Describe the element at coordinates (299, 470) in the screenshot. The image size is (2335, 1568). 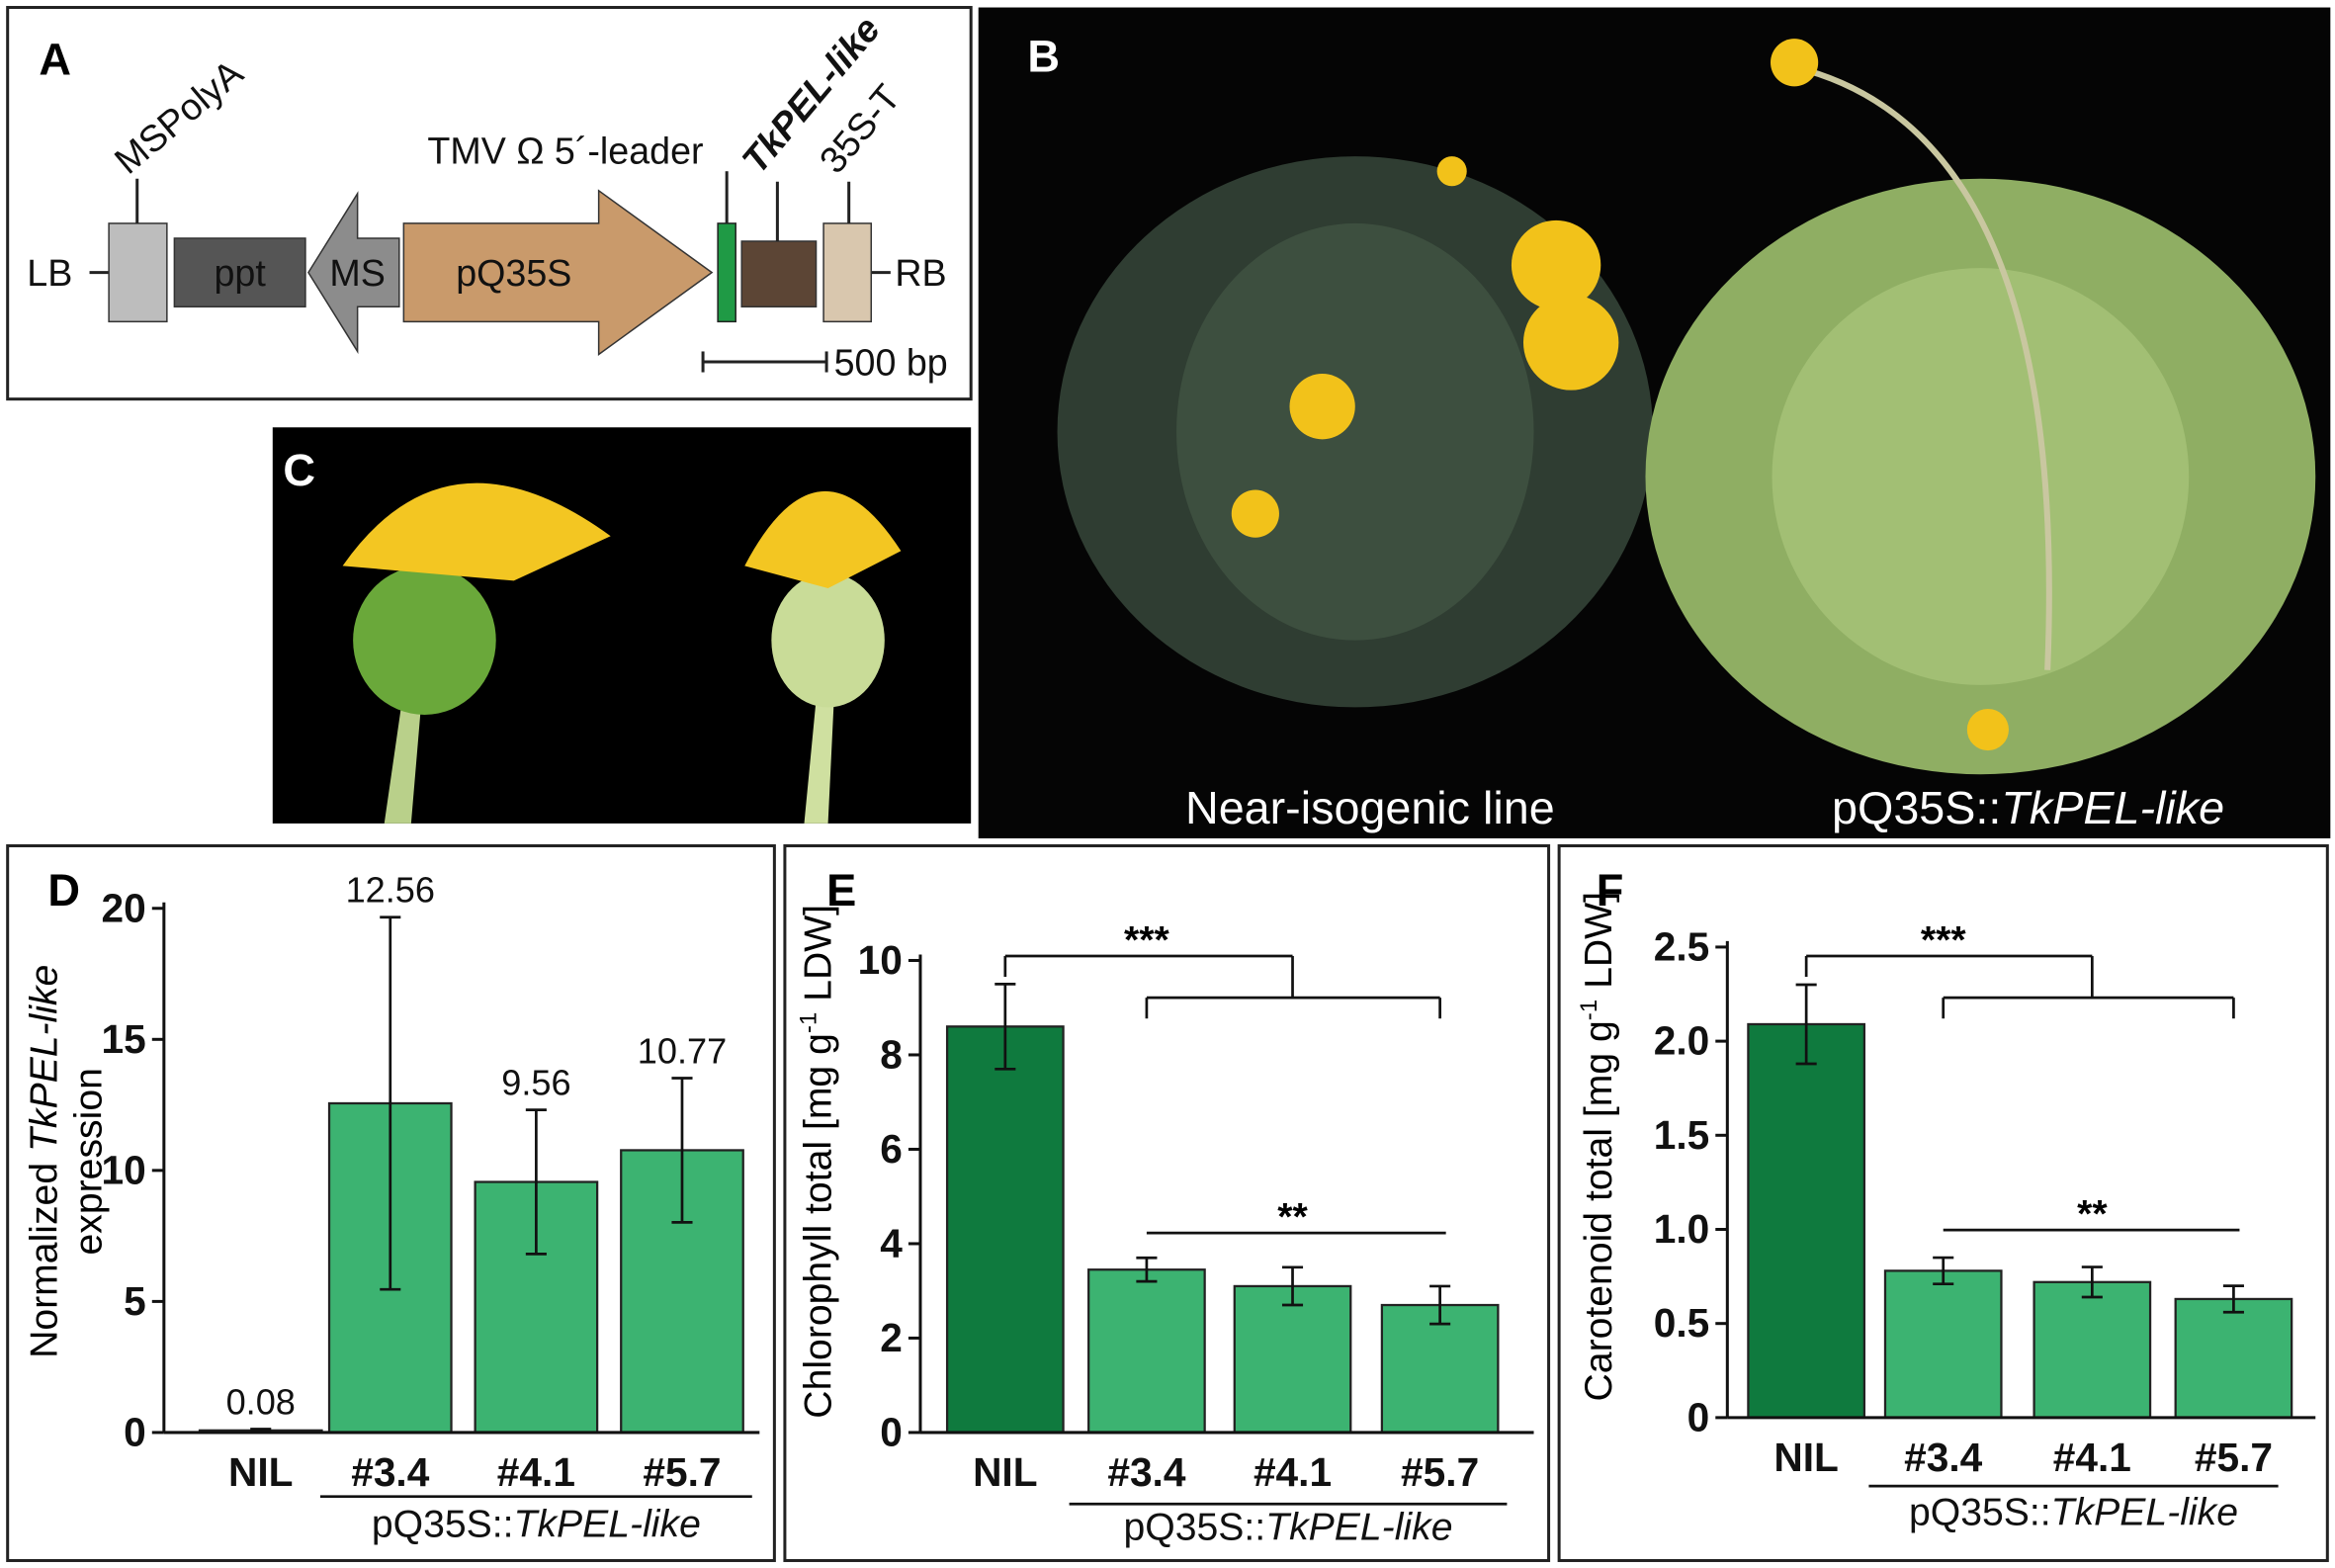
I see `panel-letter: C` at that location.